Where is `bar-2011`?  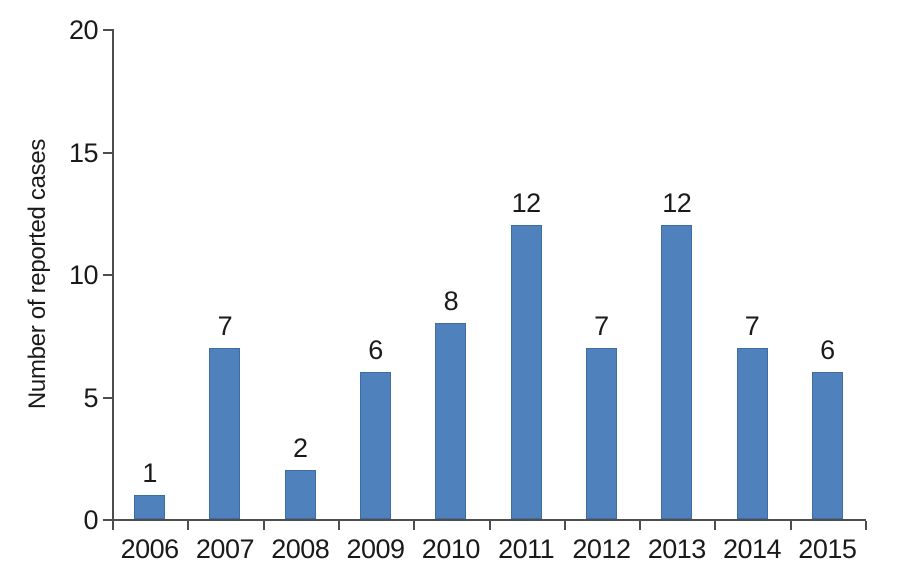 bar-2011 is located at coordinates (526, 372).